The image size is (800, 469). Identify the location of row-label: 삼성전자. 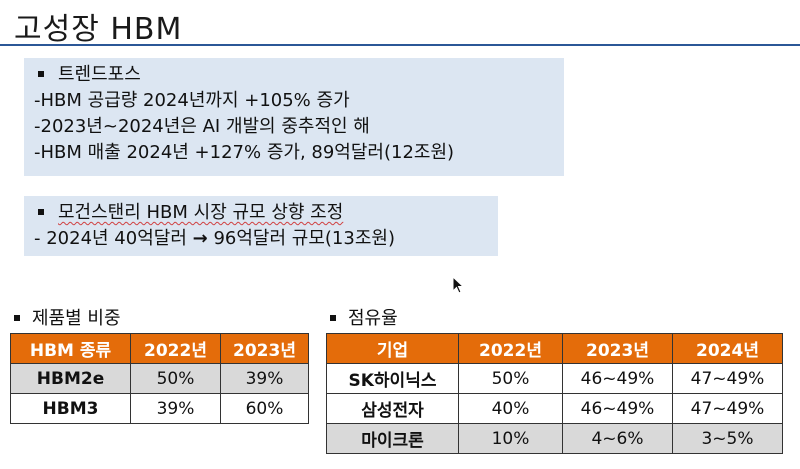
(392, 408).